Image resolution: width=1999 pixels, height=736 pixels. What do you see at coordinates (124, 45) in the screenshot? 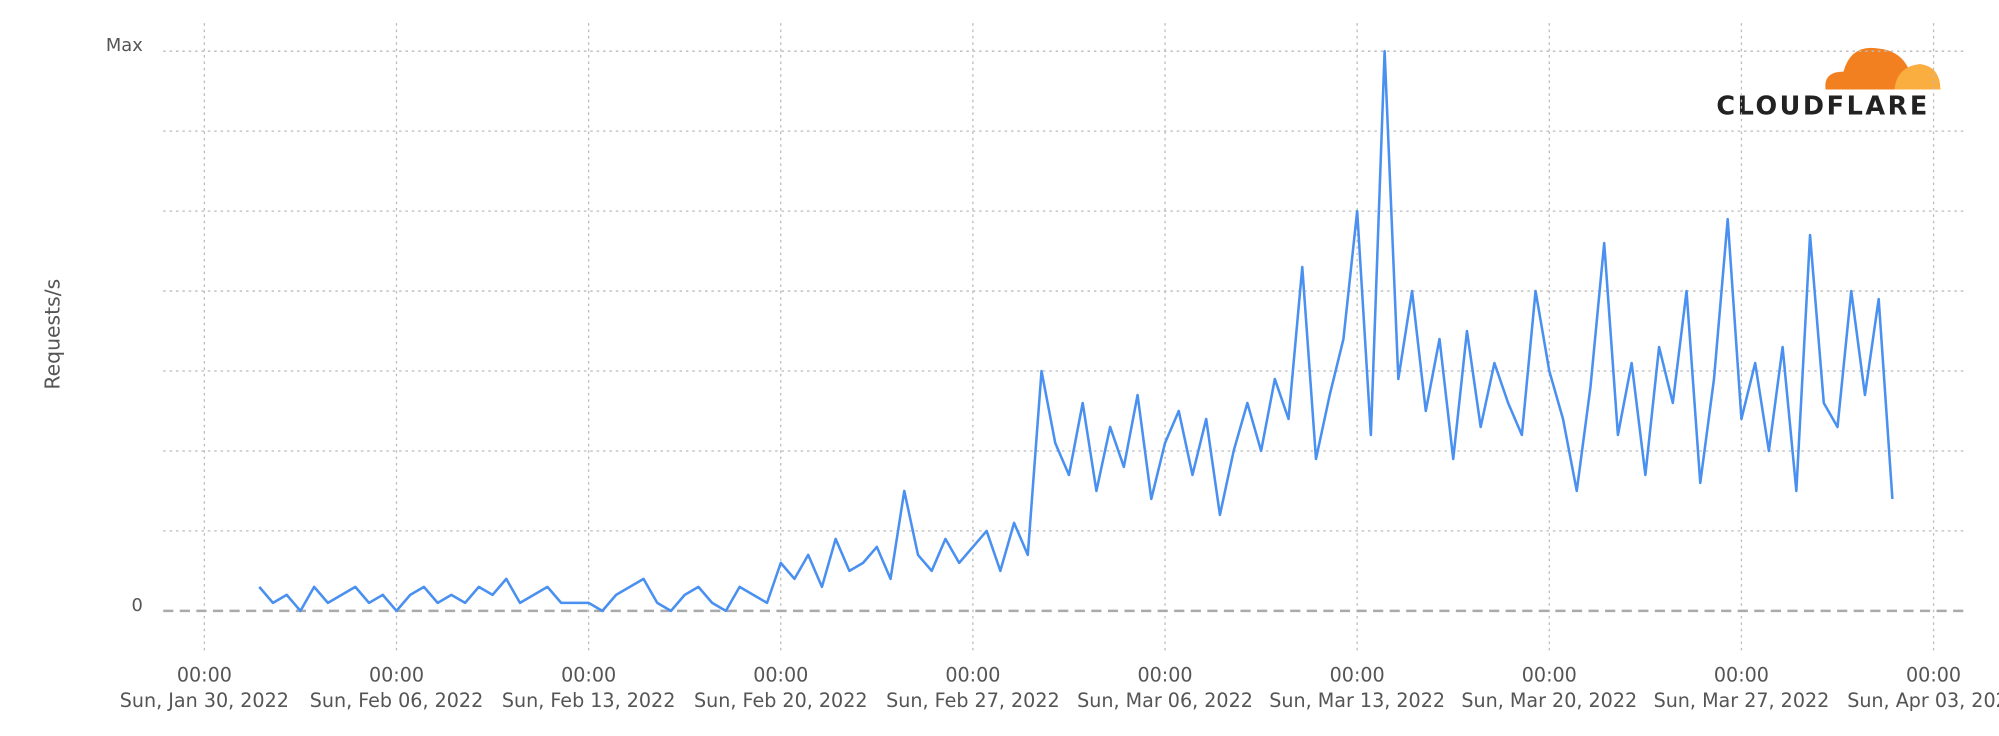
I see `y-tick-label: Max` at bounding box center [124, 45].